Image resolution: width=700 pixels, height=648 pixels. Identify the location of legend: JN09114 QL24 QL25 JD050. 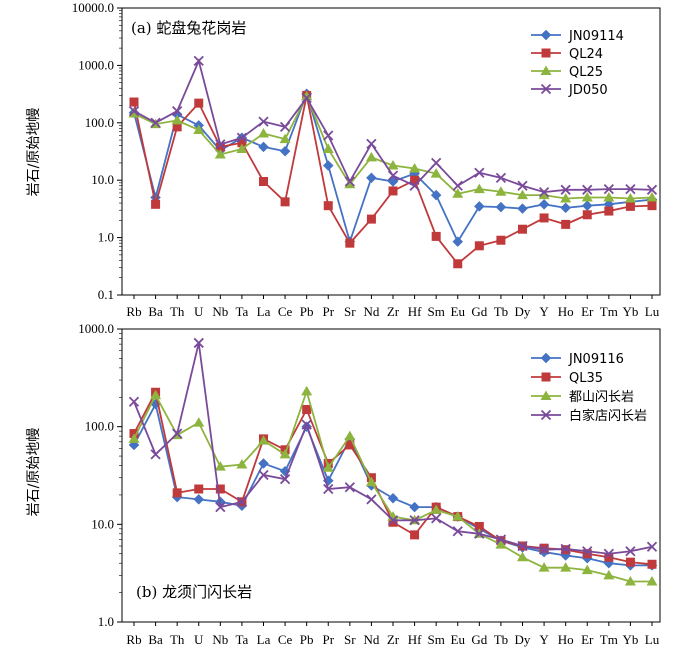
(577, 63).